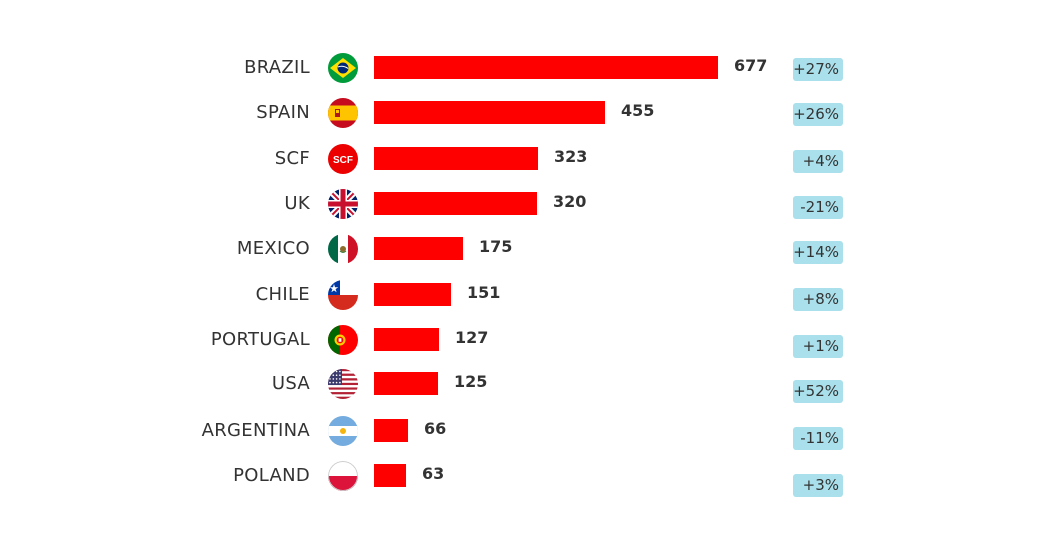 The image size is (1050, 535). I want to click on change-badge: -21%, so click(818, 207).